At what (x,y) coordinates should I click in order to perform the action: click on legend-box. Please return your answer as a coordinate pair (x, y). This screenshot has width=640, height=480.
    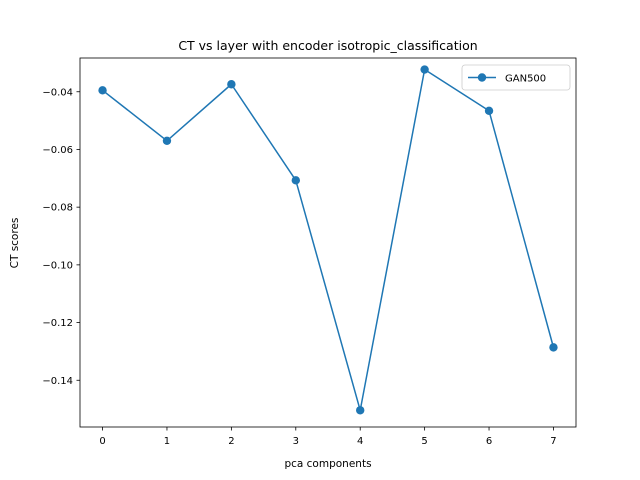
    Looking at the image, I should click on (516, 77).